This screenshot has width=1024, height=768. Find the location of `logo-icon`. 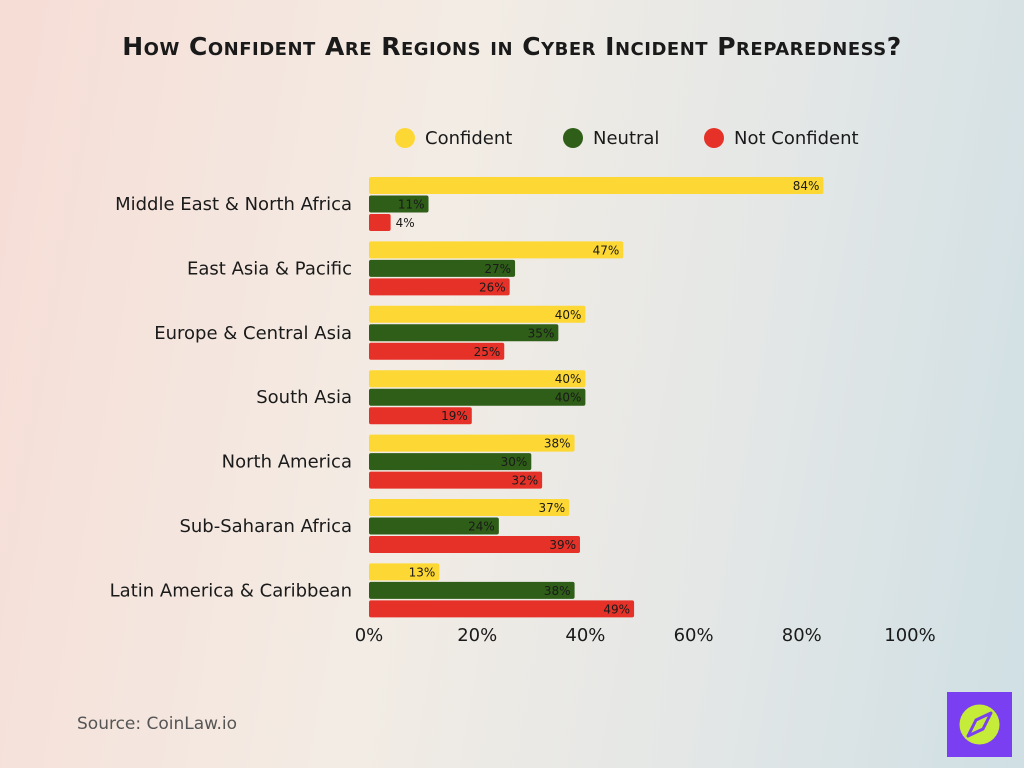

logo-icon is located at coordinates (979, 724).